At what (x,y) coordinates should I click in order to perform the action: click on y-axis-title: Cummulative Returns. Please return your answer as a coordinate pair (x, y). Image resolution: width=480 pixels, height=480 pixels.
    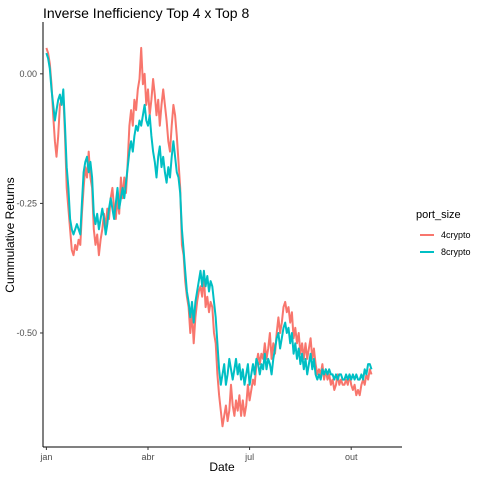
    Looking at the image, I should click on (10, 234).